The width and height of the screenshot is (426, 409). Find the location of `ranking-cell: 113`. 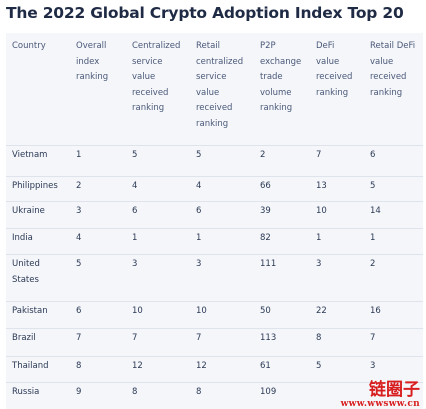

ranking-cell: 113 is located at coordinates (268, 338).